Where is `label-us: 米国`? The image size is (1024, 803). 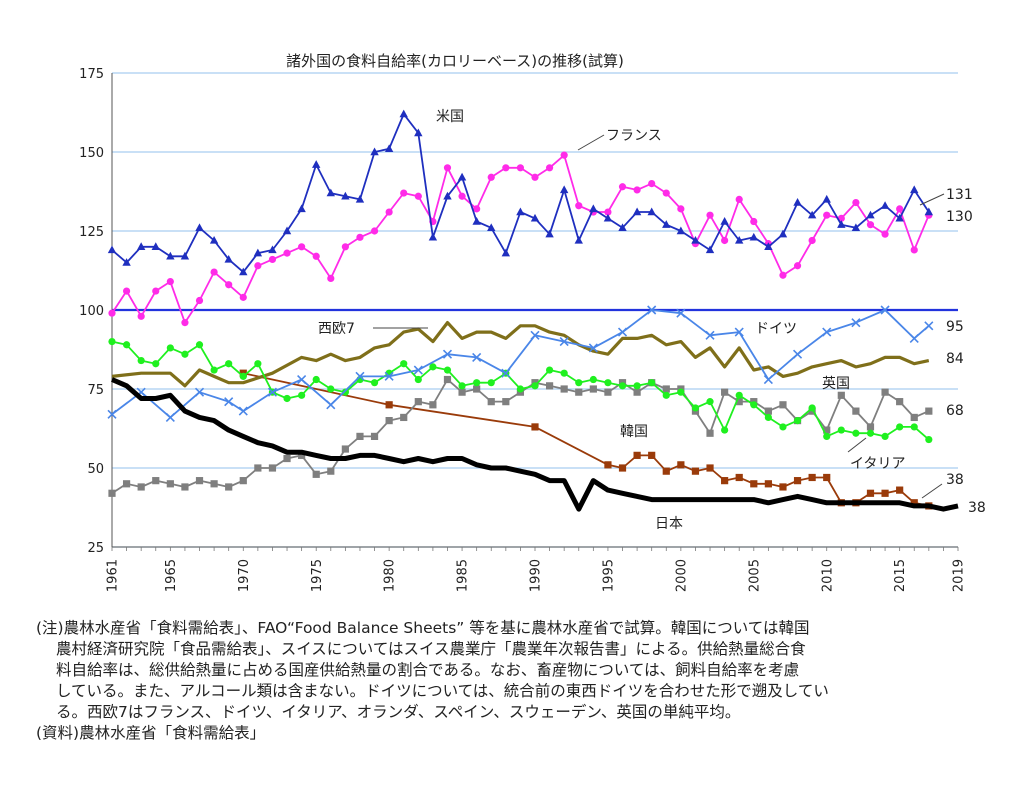 label-us: 米国 is located at coordinates (450, 117).